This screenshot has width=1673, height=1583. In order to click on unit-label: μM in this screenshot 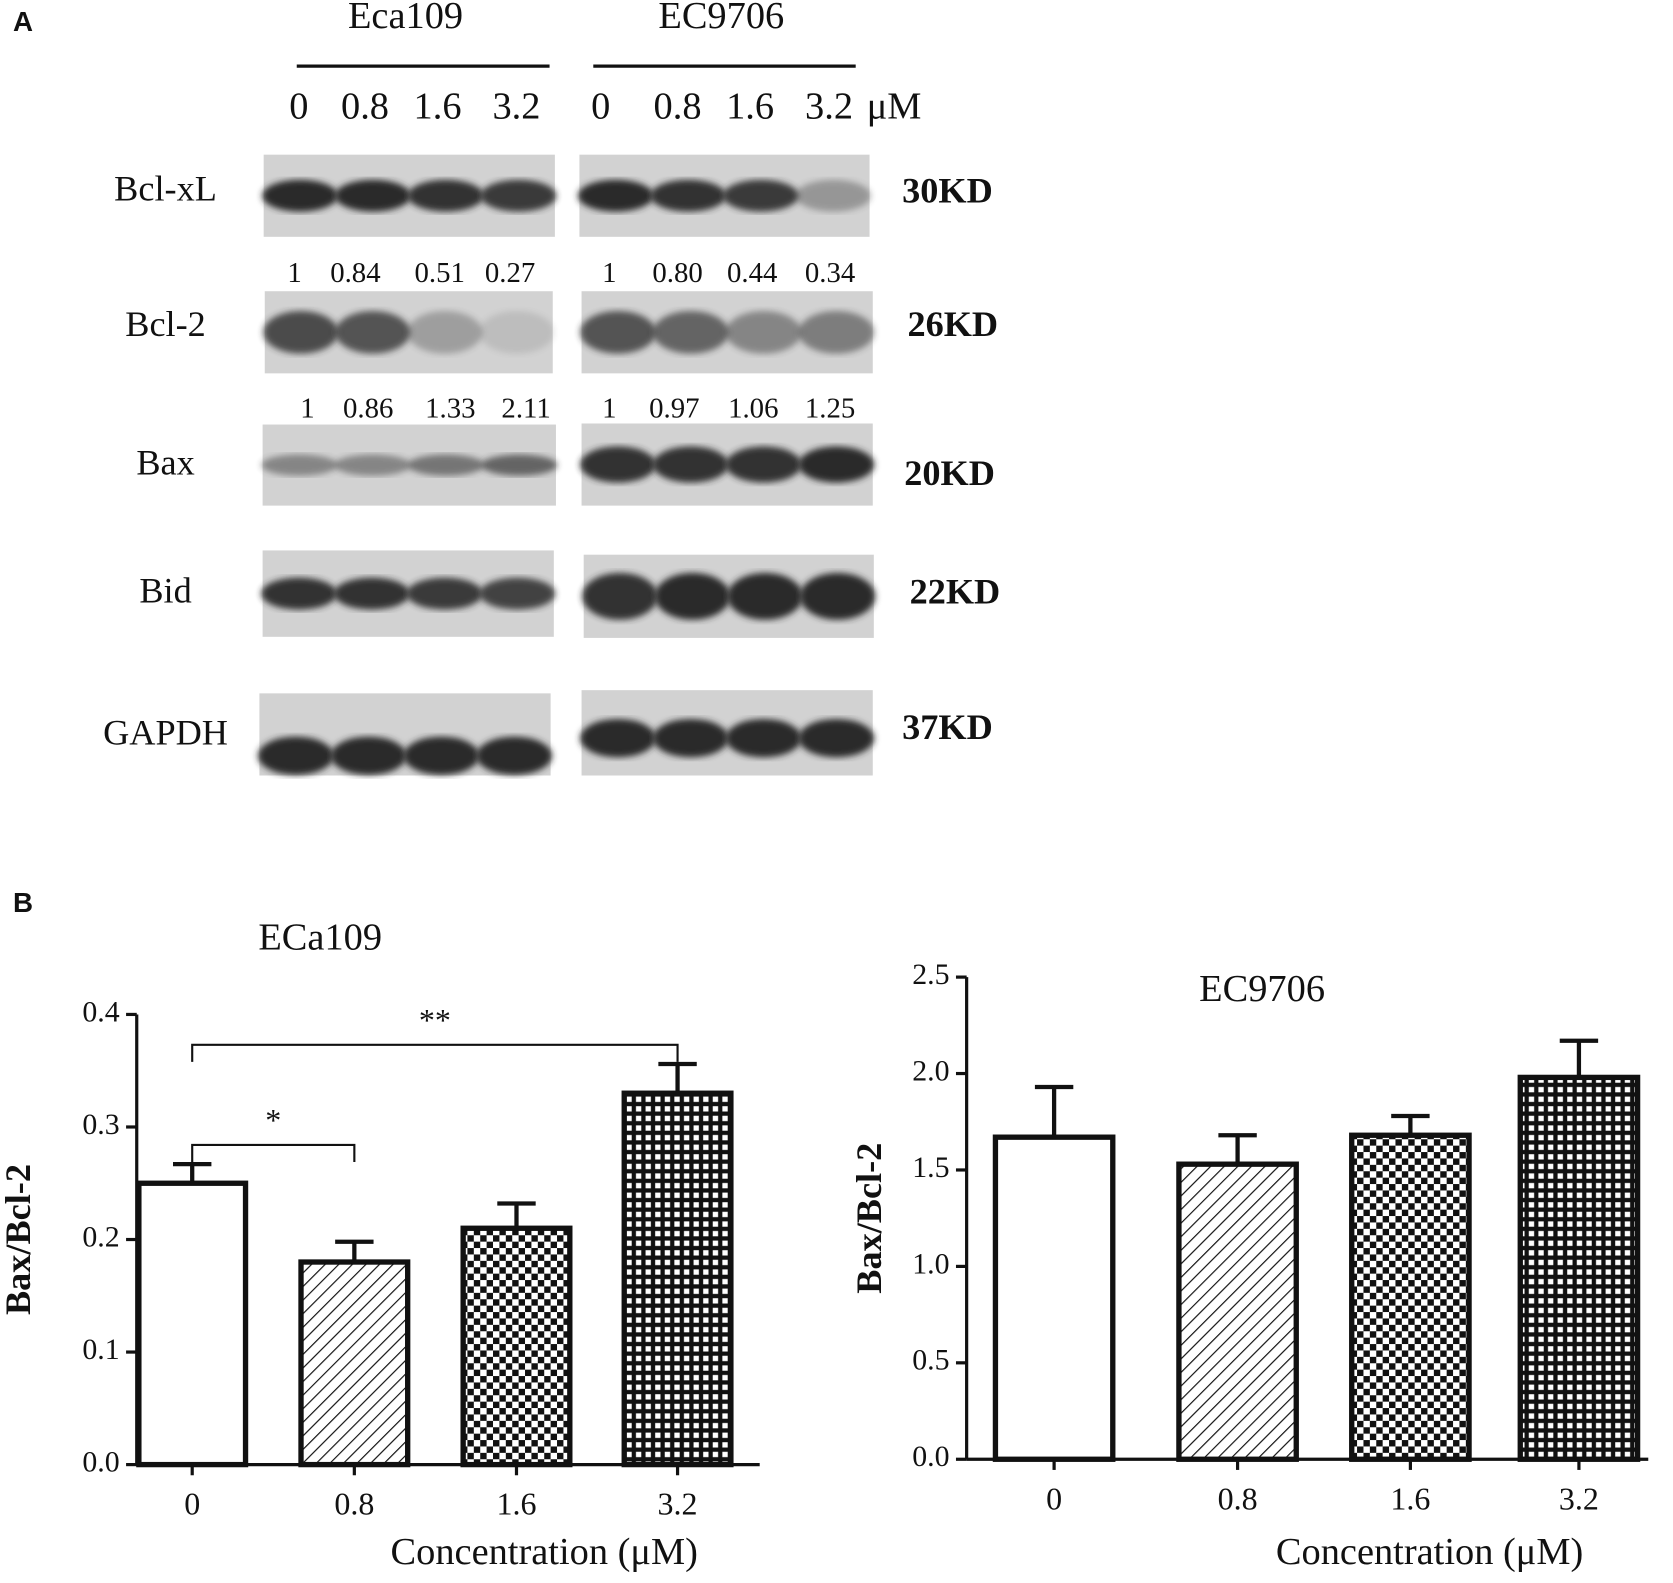, I will do `click(894, 107)`.